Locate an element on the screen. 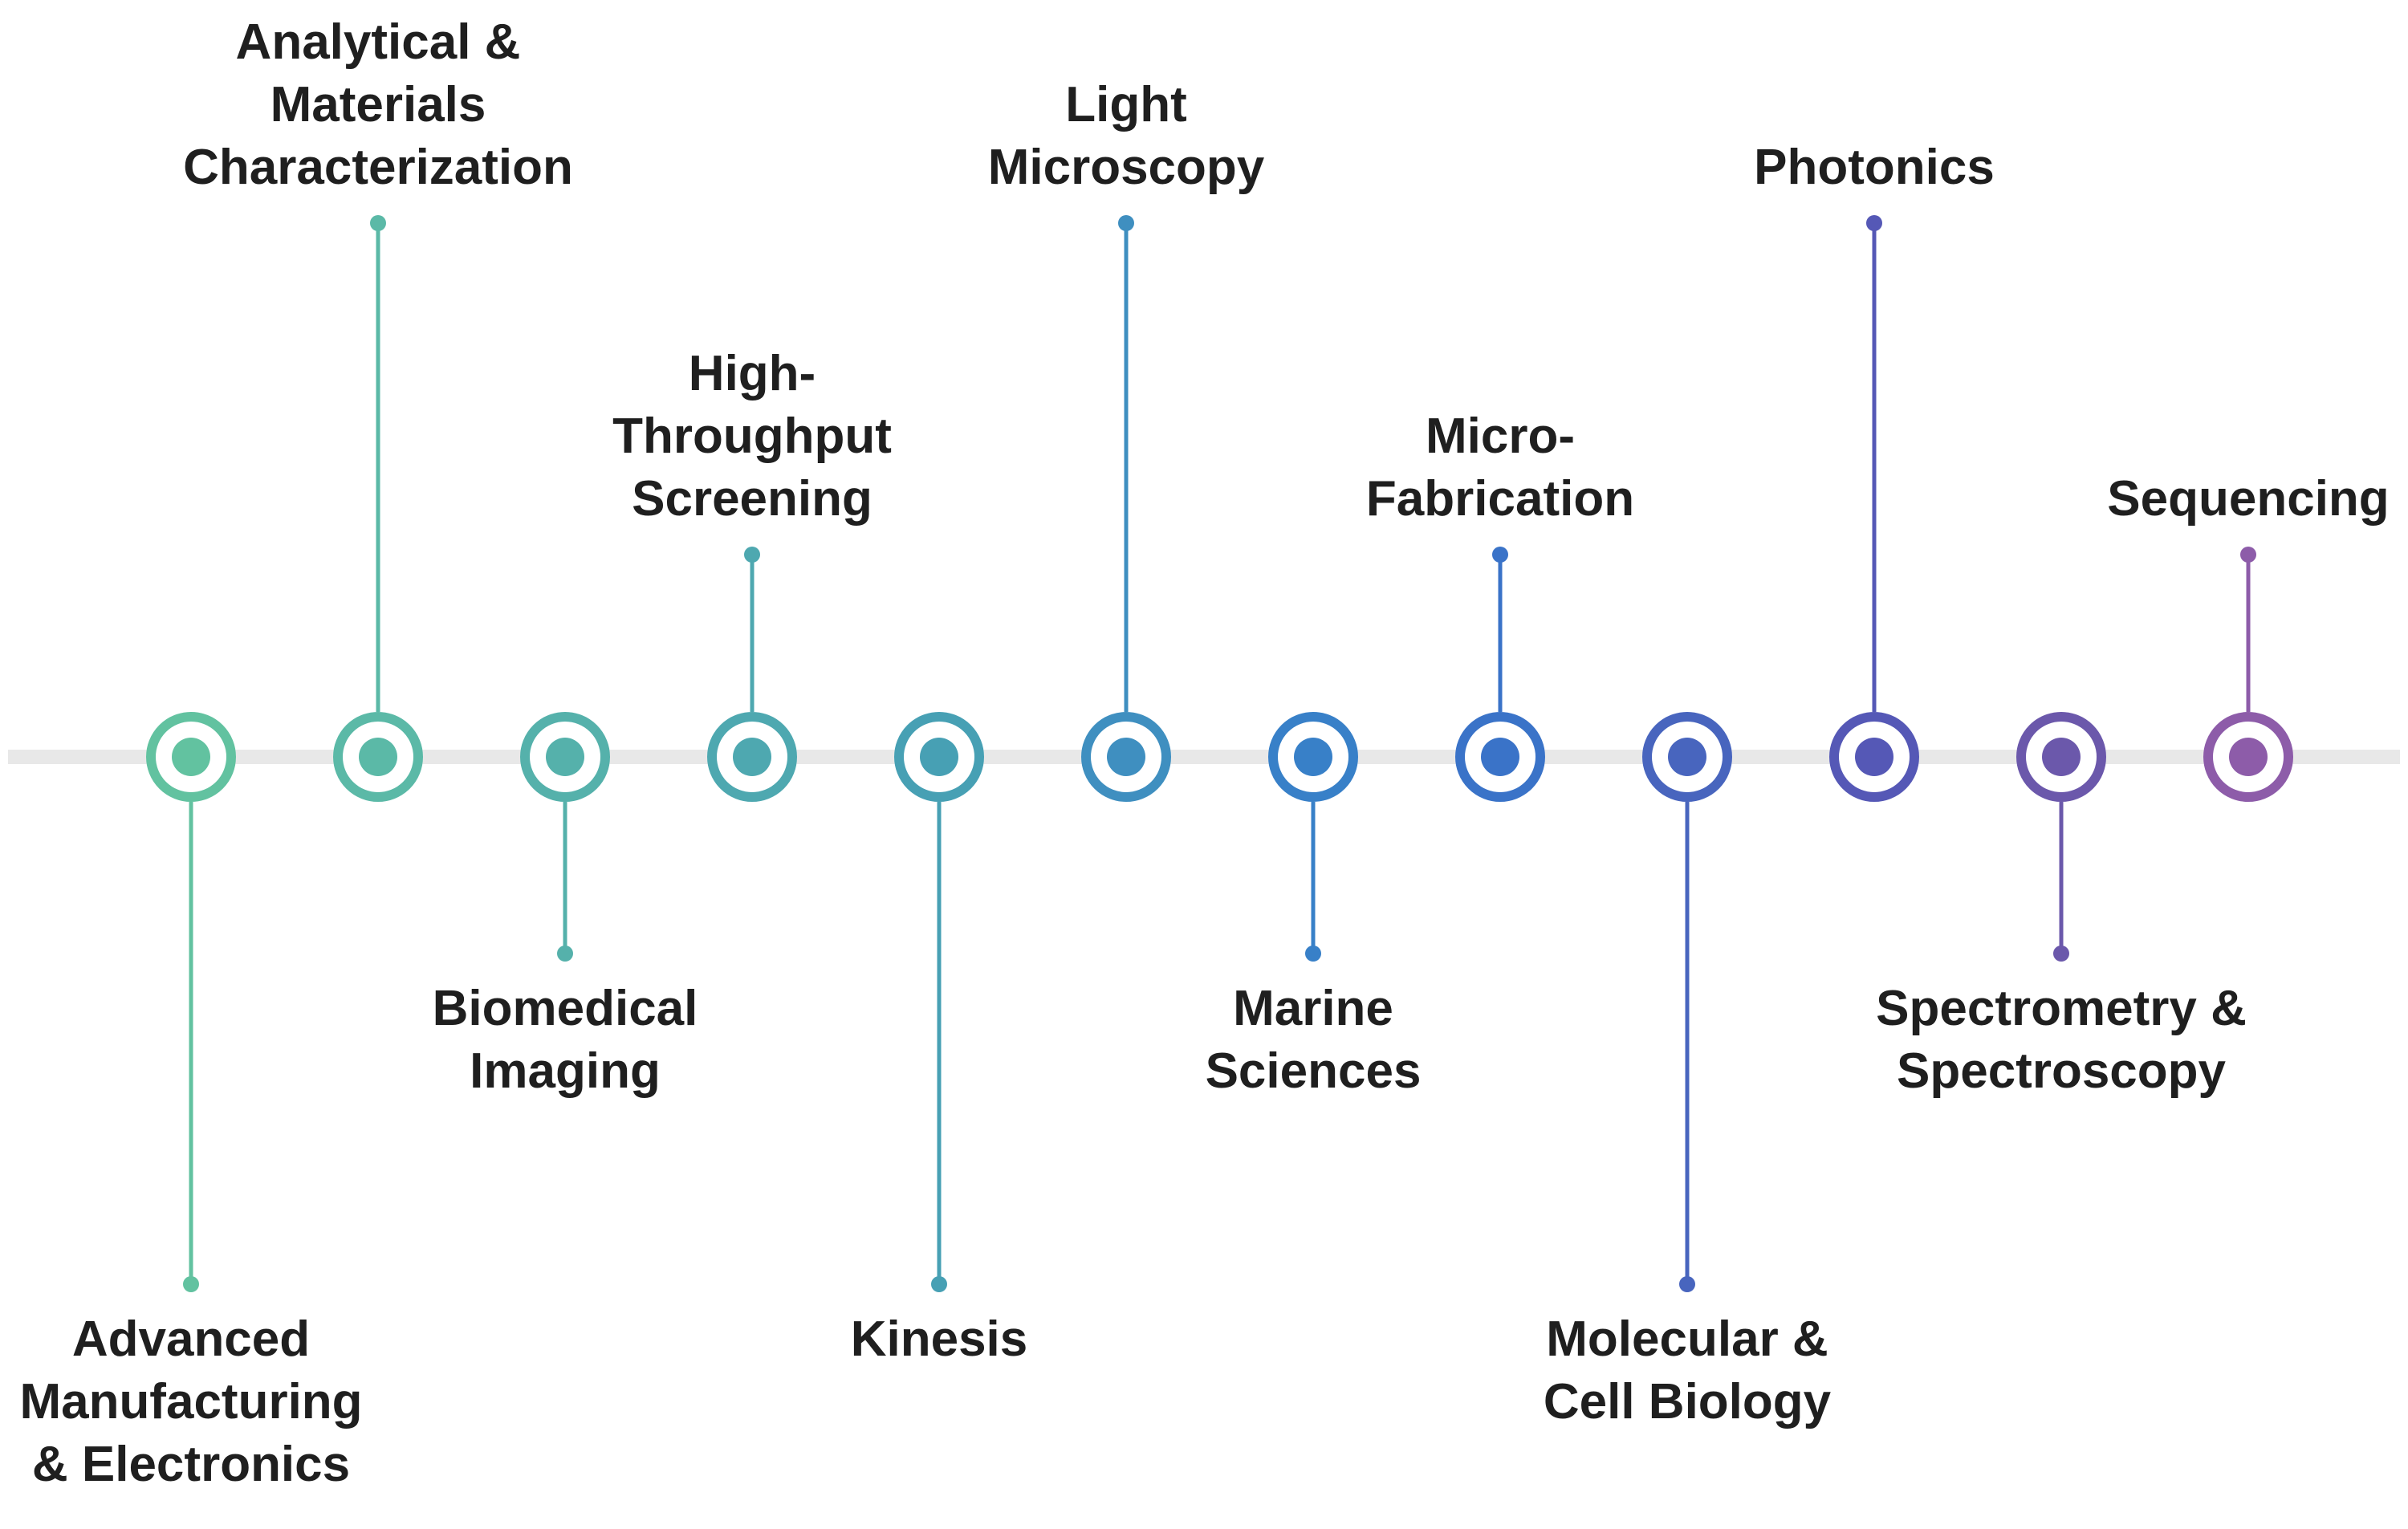 This screenshot has width=2408, height=1529. node-label: Marine Sciences is located at coordinates (1313, 1040).